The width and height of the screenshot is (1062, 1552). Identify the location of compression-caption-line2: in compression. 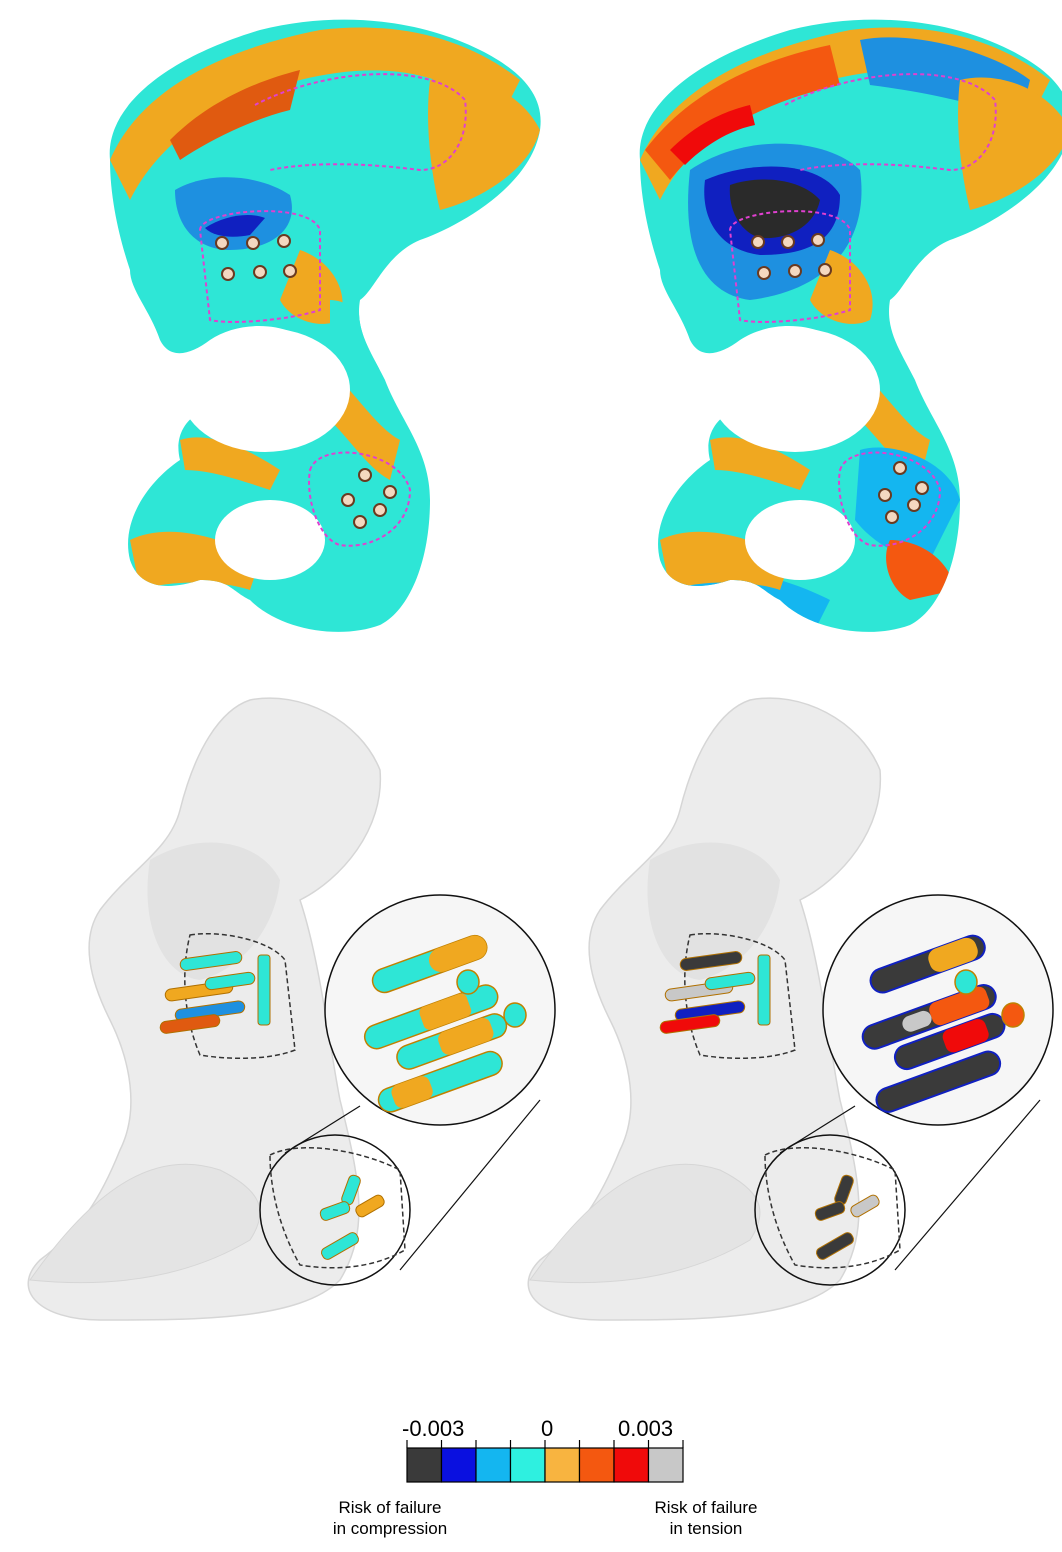
(390, 1528).